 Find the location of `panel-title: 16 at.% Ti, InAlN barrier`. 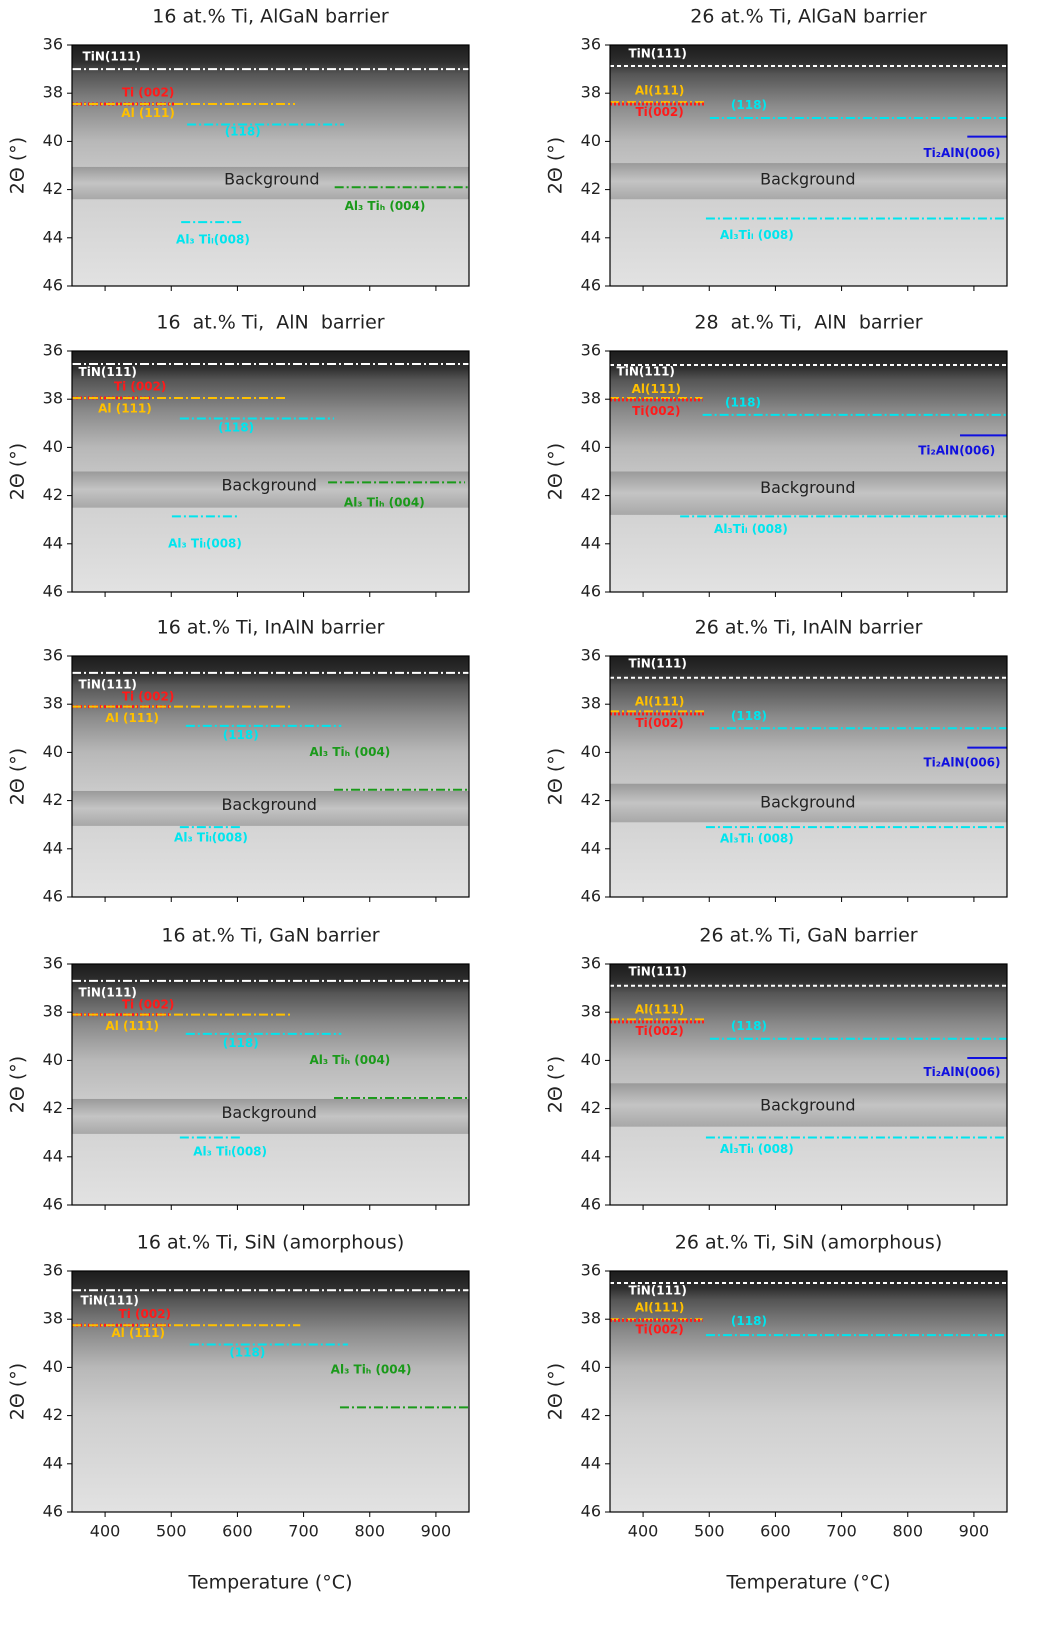

panel-title: 16 at.% Ti, InAlN barrier is located at coordinates (271, 628).